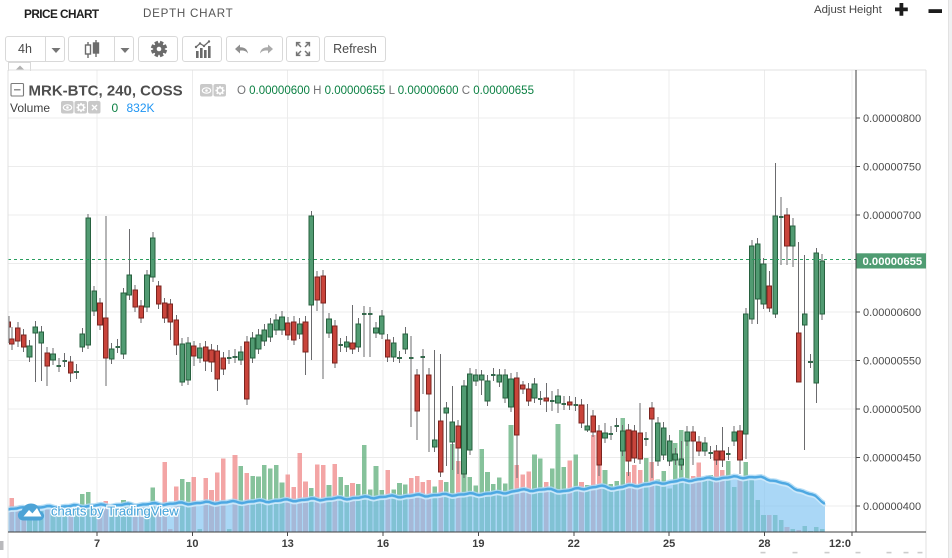  What do you see at coordinates (892, 507) in the screenshot?
I see `svg-text: 0.00000400` at bounding box center [892, 507].